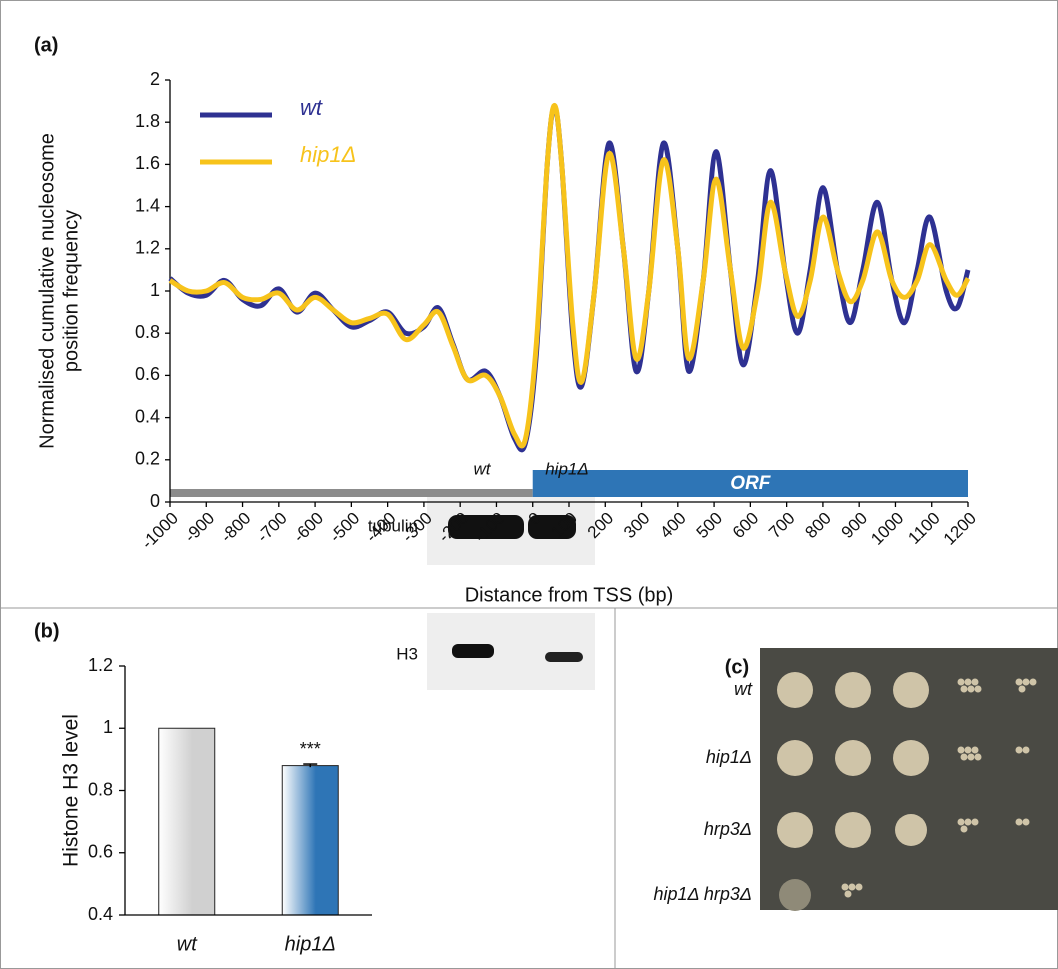  Describe the element at coordinates (728, 829) in the screenshot. I see `strain-label: hrp3Δ` at that location.